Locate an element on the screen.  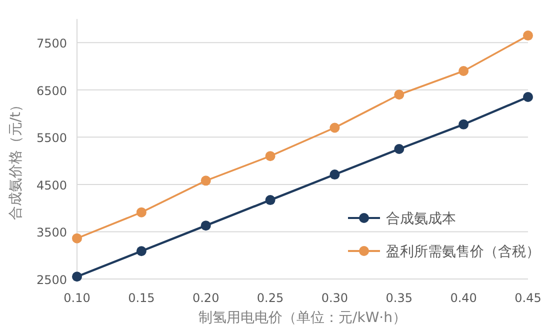
x-tick-label: 0.15 is located at coordinates (141, 298).